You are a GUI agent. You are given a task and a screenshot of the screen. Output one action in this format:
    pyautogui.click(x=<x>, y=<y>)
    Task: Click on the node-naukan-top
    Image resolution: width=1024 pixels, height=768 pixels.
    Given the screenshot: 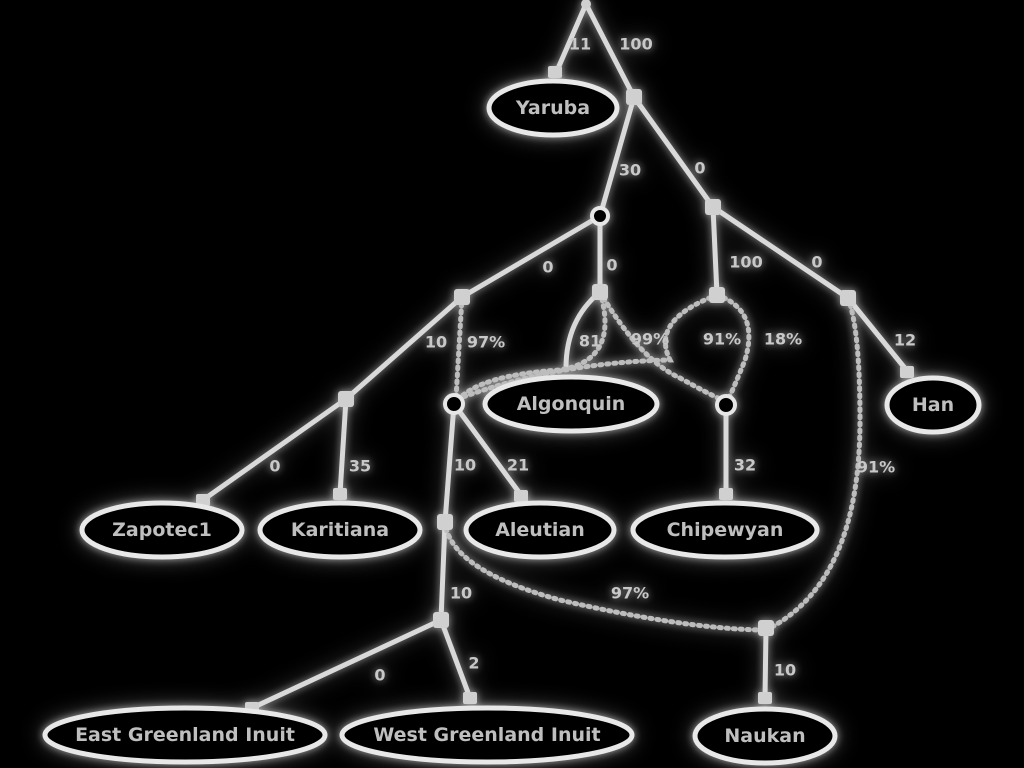 What is the action you would take?
    pyautogui.click(x=765, y=698)
    